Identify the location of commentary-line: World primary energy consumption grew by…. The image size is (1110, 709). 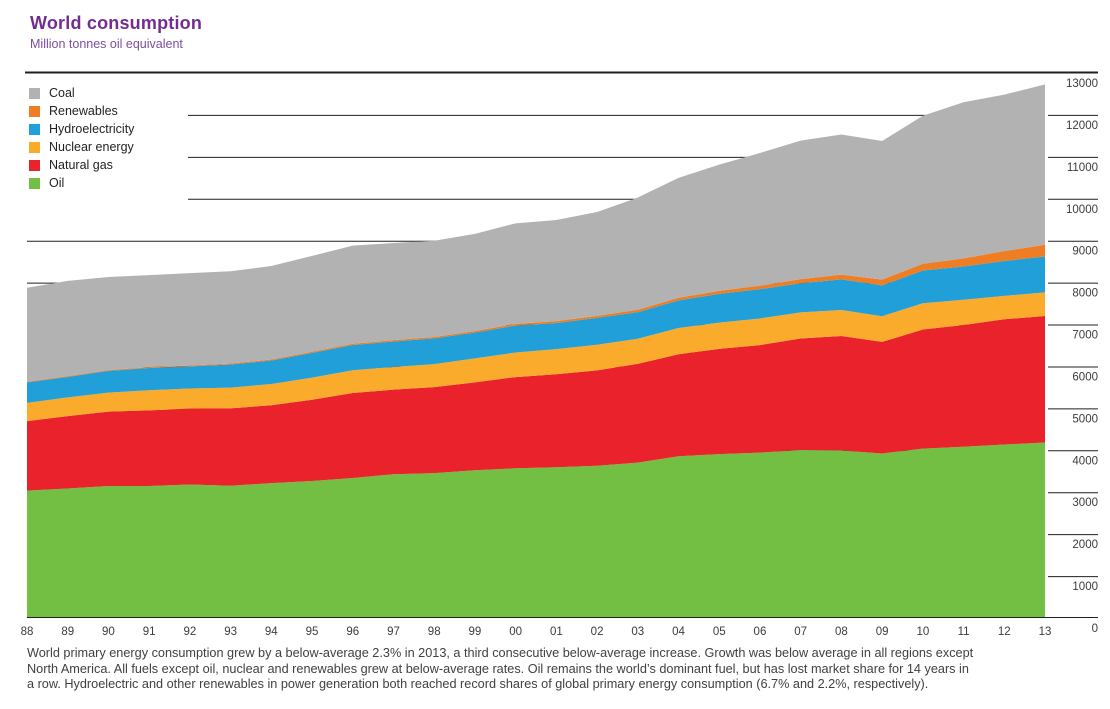
(500, 653).